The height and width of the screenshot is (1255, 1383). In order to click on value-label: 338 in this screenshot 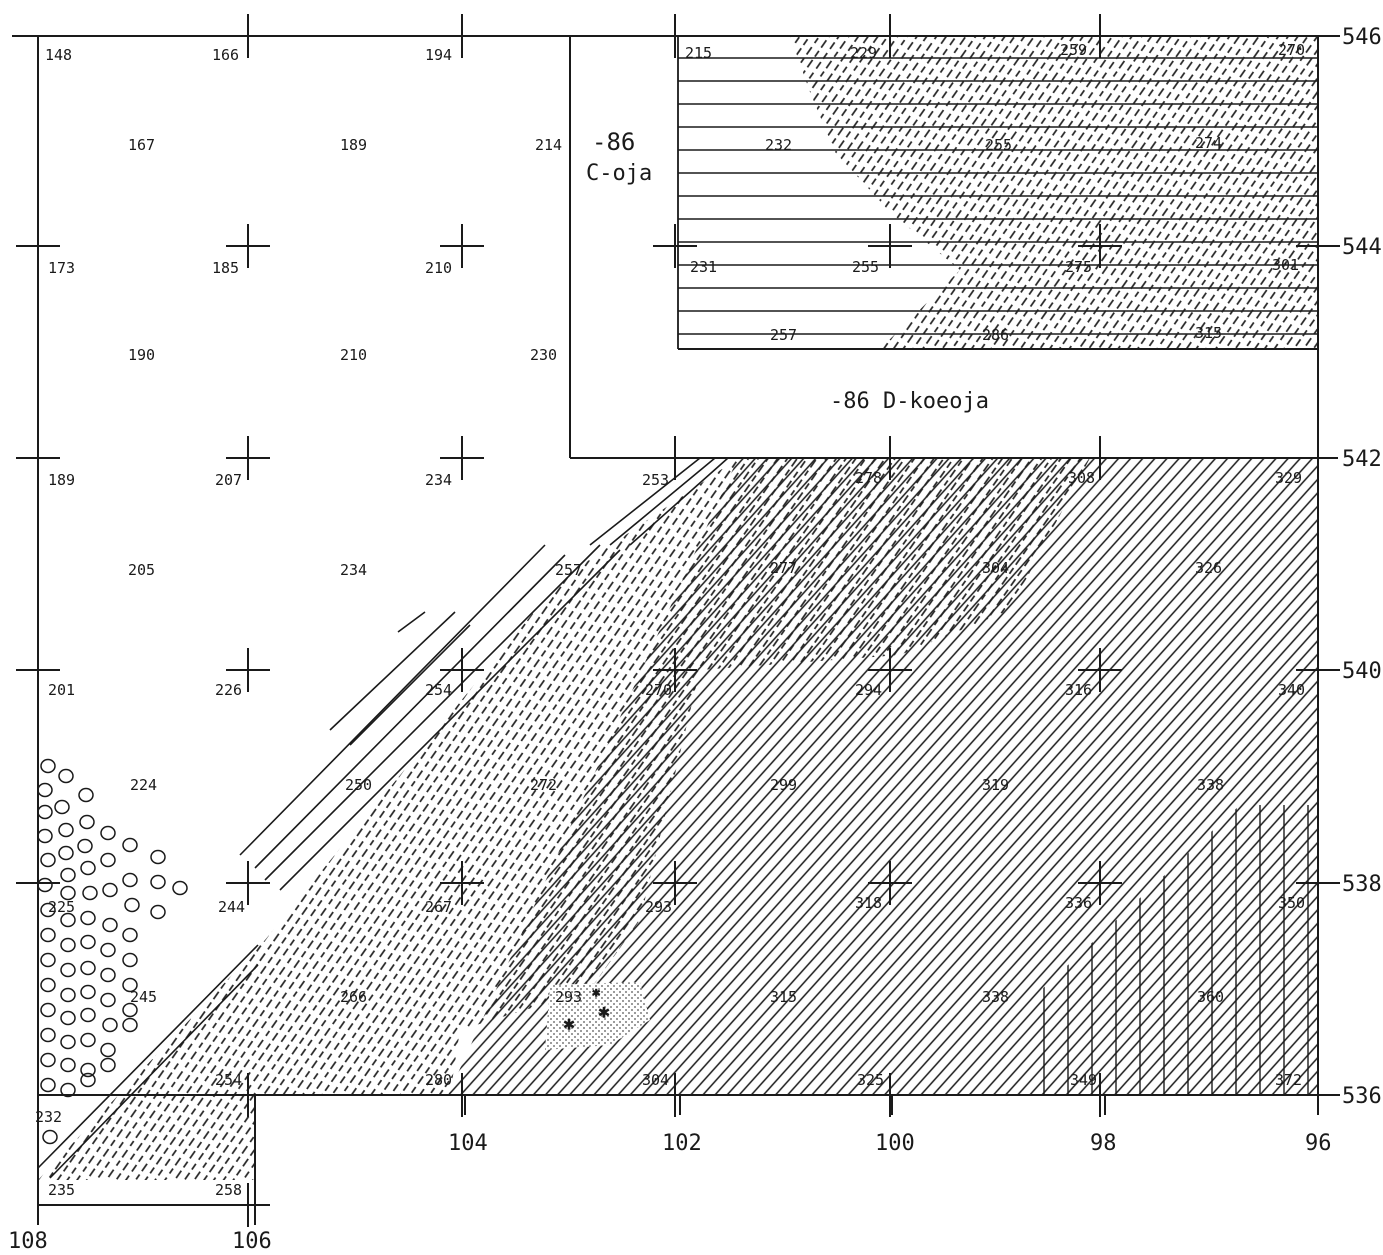, I will do `click(1210, 785)`.